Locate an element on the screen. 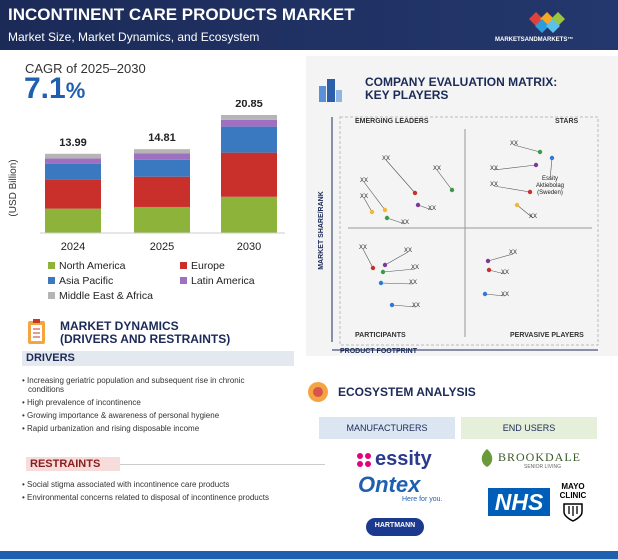 Image resolution: width=618 pixels, height=559 pixels. essity-mark is located at coordinates (364, 460).